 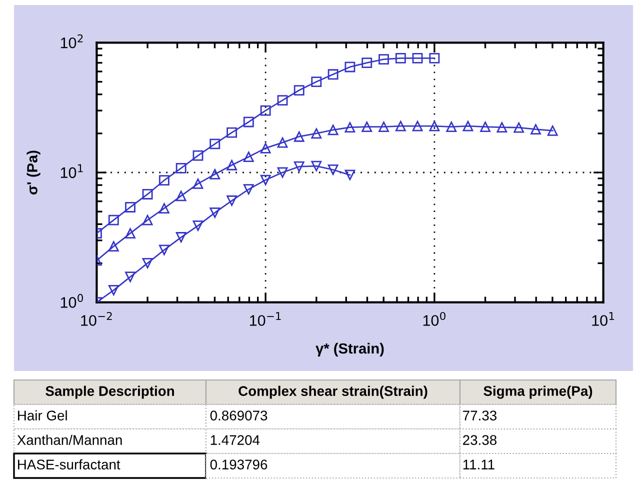 What do you see at coordinates (434, 319) in the screenshot?
I see `x-tick-label: 10$^{0}$` at bounding box center [434, 319].